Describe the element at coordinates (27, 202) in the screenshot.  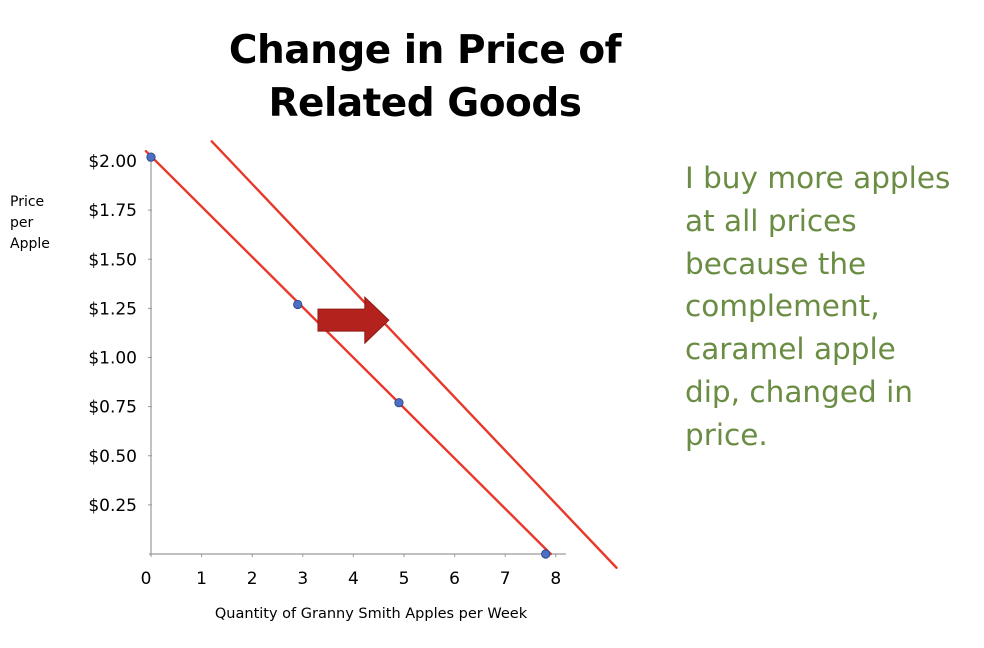
I see `y-axis-label-line-1: Price` at that location.